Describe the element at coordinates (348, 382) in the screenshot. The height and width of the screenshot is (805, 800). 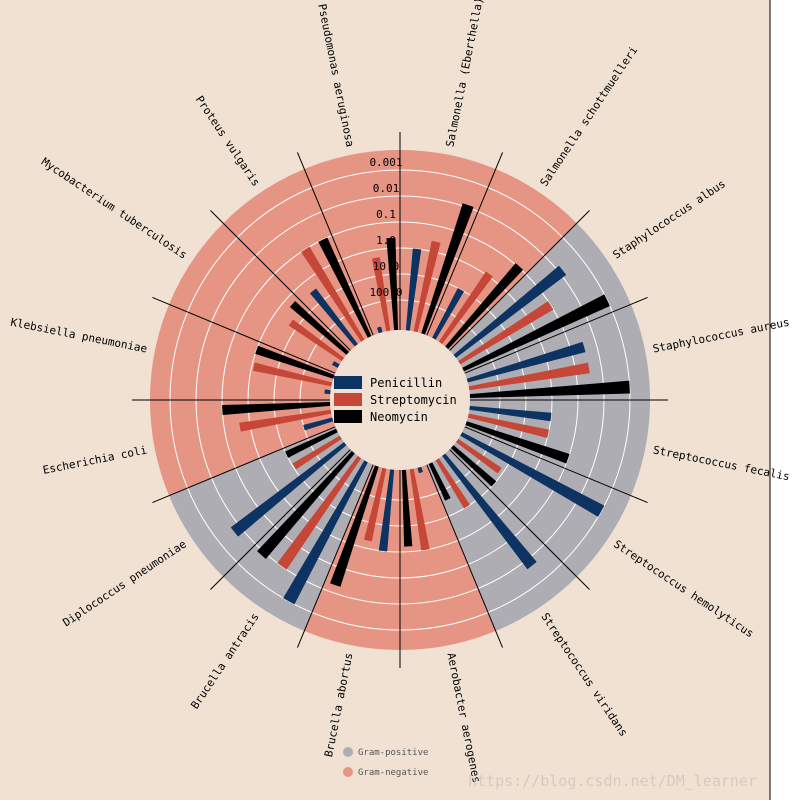
I see `legend-swatch-penicillin` at that location.